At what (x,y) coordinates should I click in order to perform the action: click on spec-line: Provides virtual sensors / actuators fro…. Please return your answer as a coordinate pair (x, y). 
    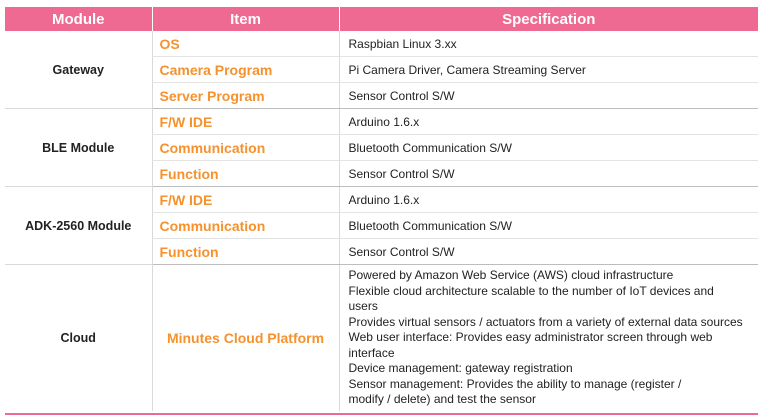
    Looking at the image, I should click on (545, 321).